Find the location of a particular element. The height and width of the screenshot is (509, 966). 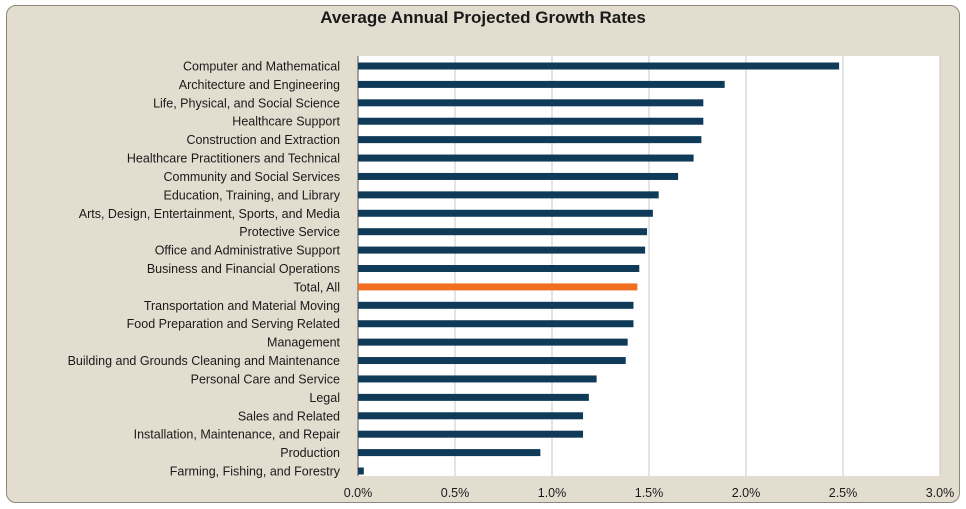

category-label: Community and Social Services is located at coordinates (252, 177).